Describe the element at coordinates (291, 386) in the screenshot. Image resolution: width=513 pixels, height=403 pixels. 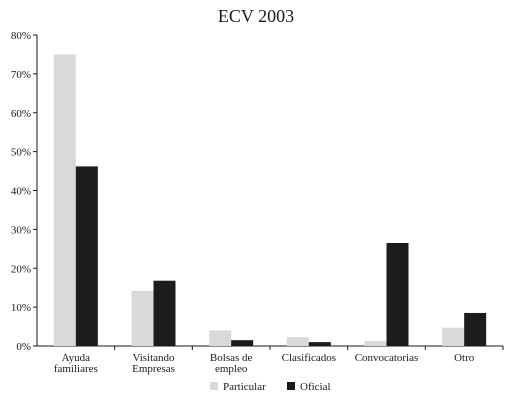
I see `legend-swatch-oficial` at that location.